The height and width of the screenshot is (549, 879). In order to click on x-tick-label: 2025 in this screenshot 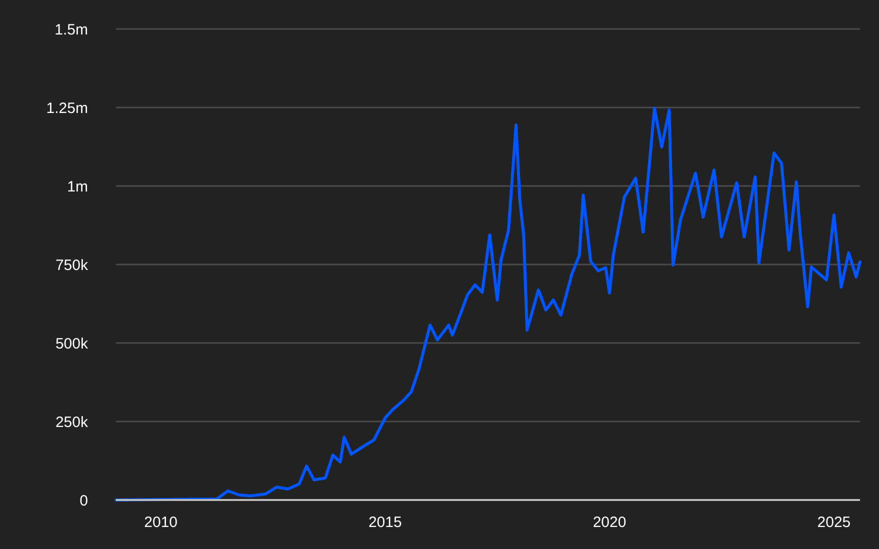, I will do `click(834, 522)`.